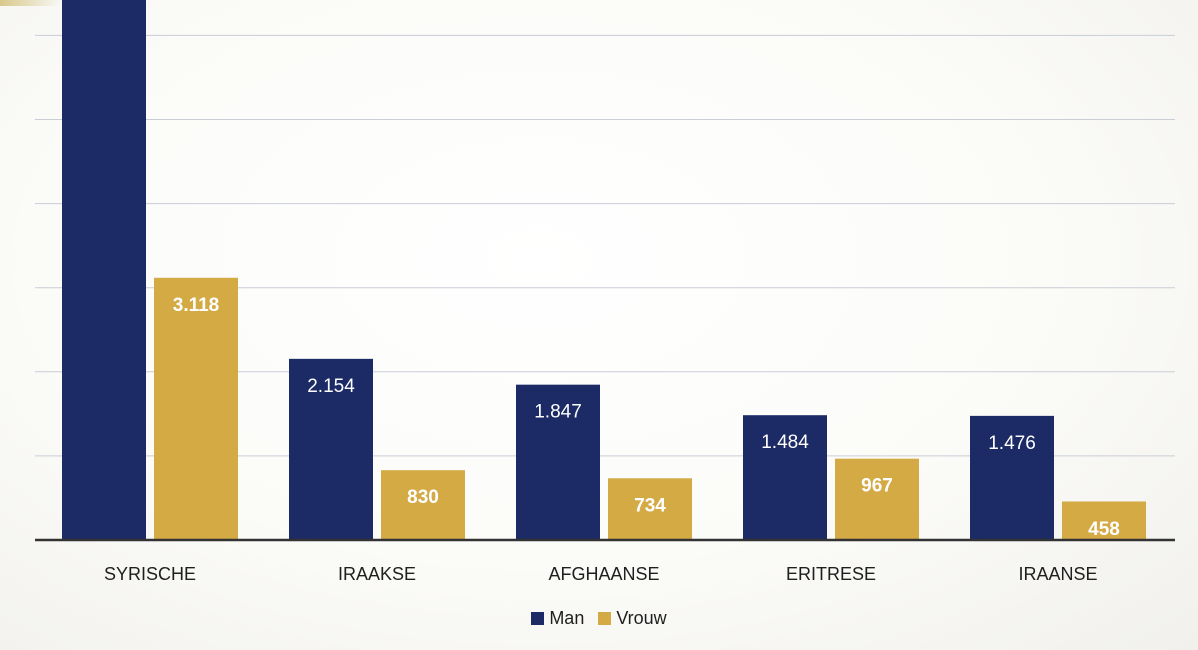 This screenshot has height=650, width=1198. What do you see at coordinates (605, 618) in the screenshot?
I see `legend-swatch-vrouw` at bounding box center [605, 618].